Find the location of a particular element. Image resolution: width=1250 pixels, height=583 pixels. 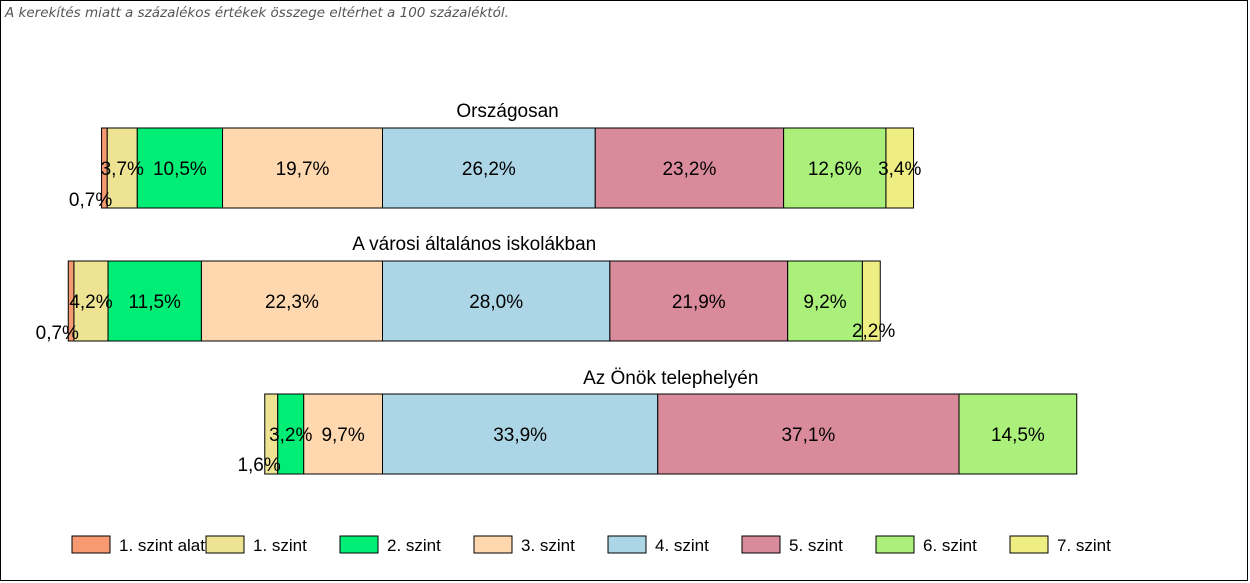

legend-label: 1. szint is located at coordinates (280, 545).